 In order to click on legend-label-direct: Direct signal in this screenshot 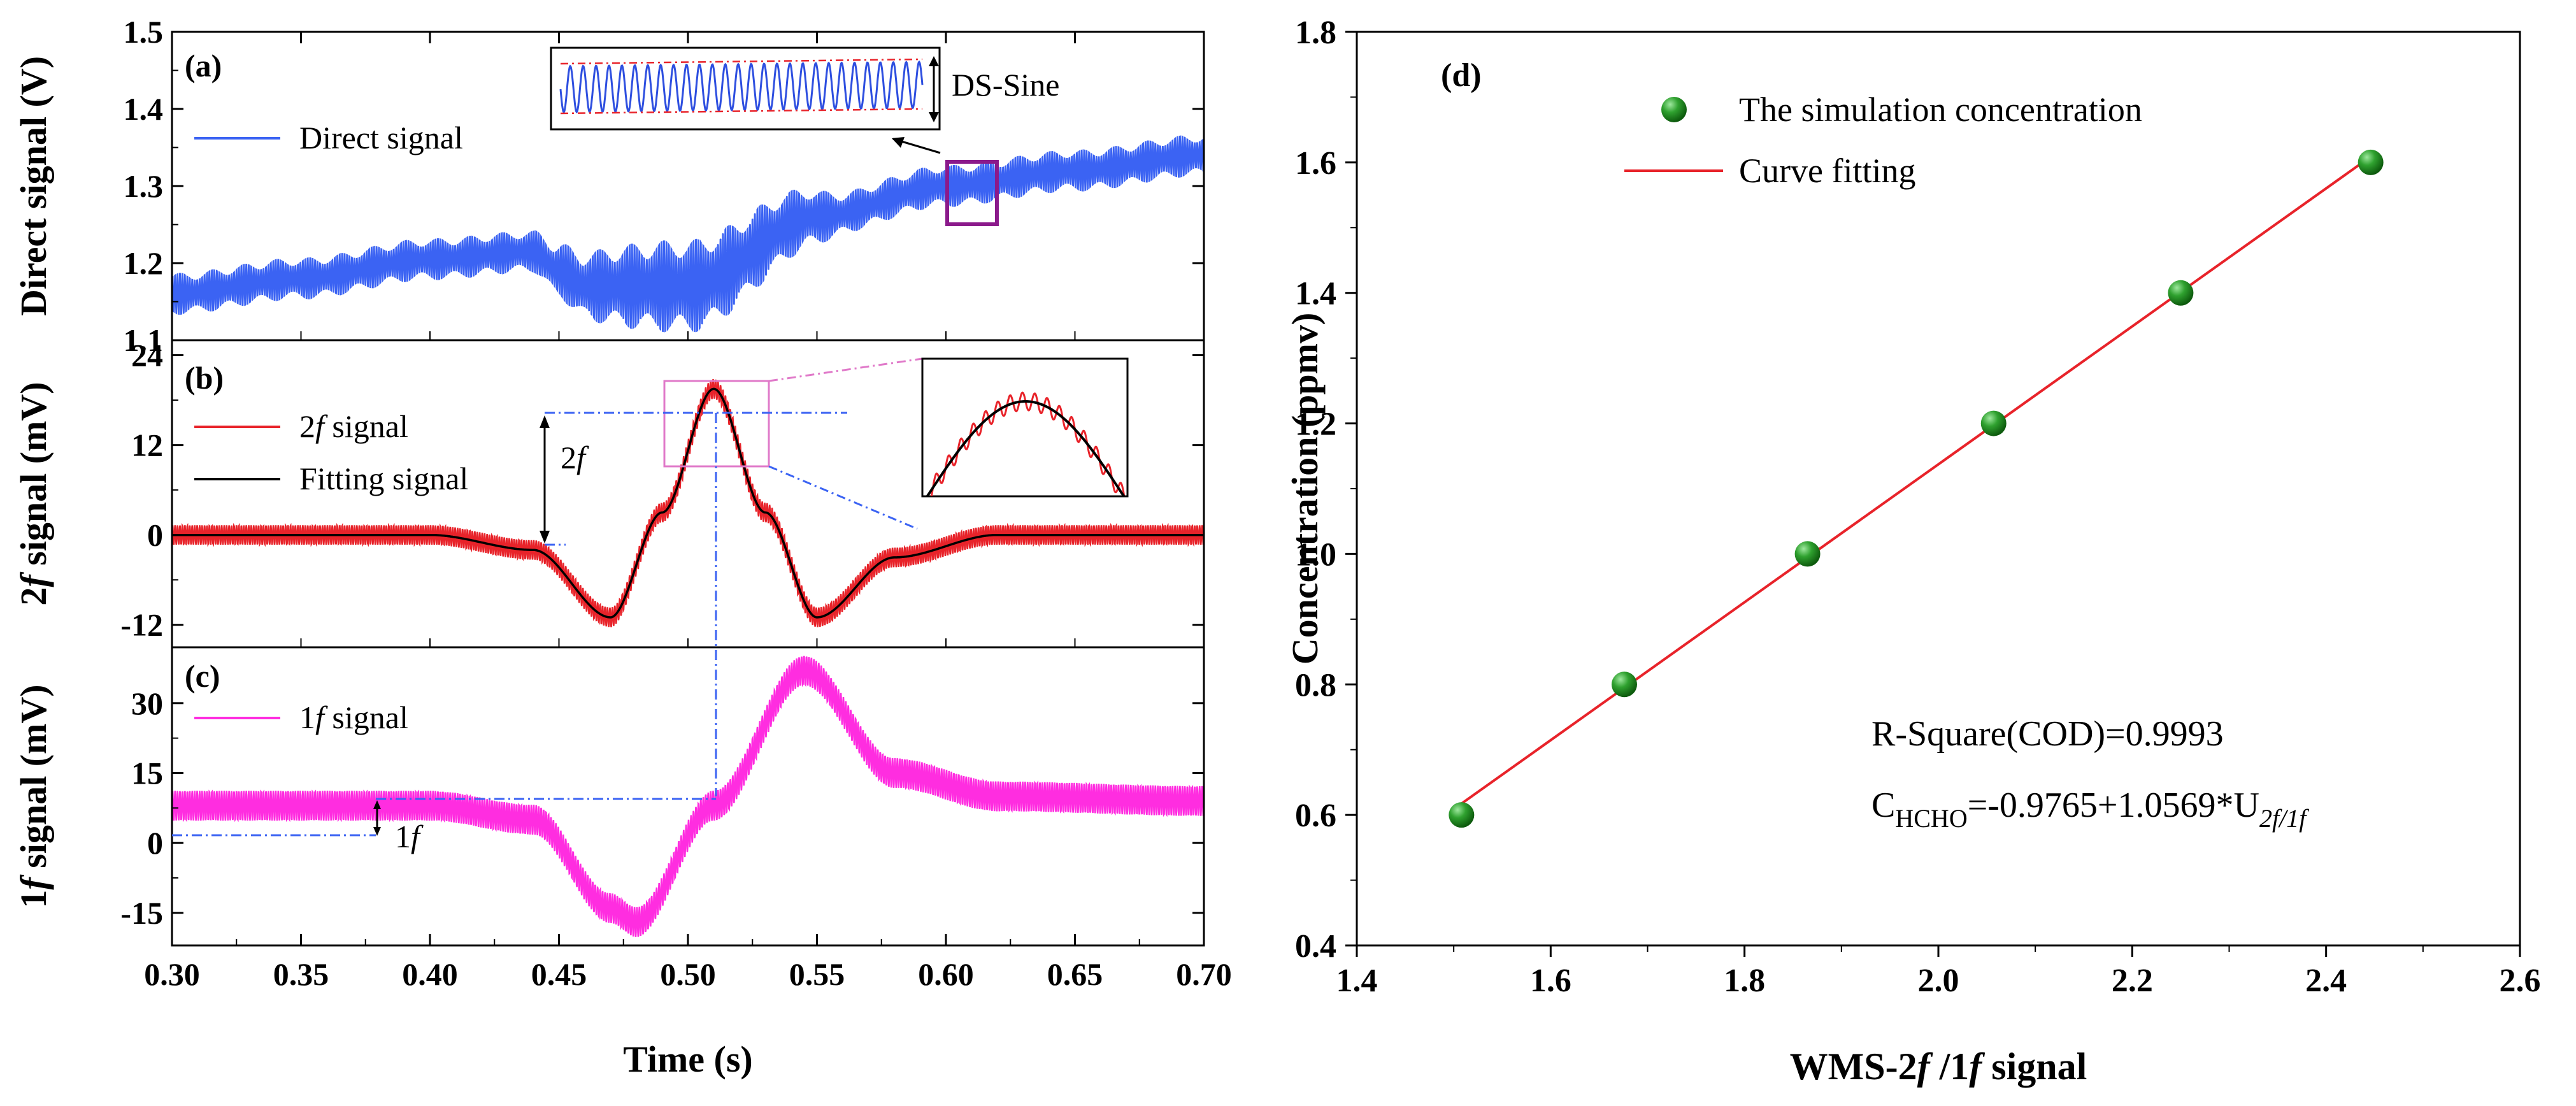, I will do `click(381, 137)`.